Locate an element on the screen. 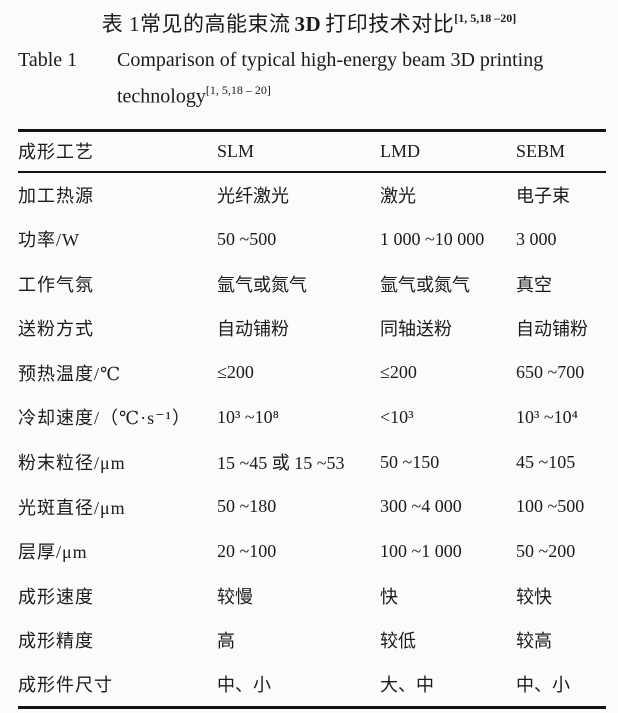 This screenshot has width=618, height=713. cell-sebm: 中、小 is located at coordinates (543, 685).